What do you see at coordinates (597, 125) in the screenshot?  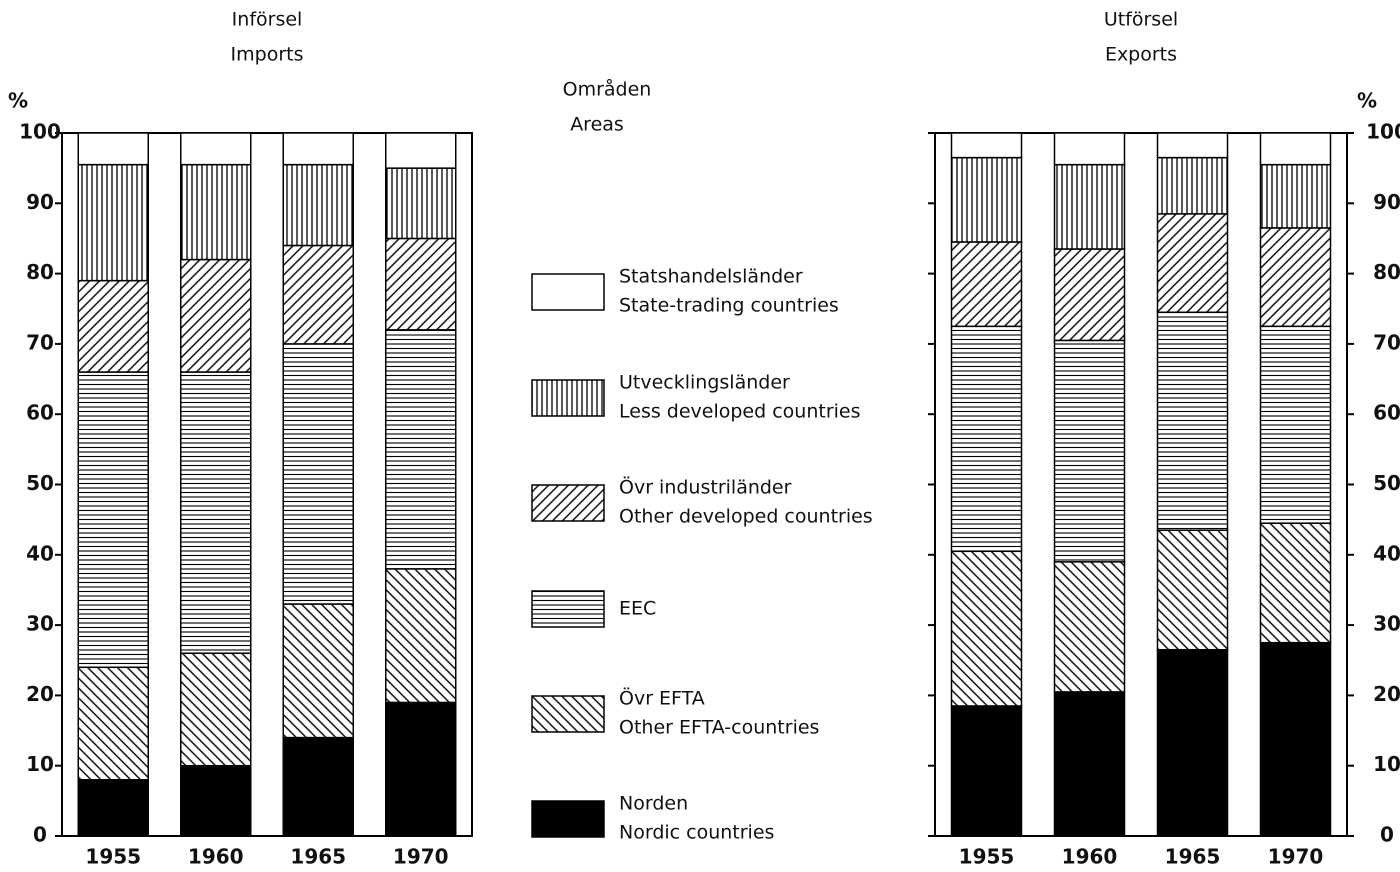 I see `legend-subtitle: Areas` at bounding box center [597, 125].